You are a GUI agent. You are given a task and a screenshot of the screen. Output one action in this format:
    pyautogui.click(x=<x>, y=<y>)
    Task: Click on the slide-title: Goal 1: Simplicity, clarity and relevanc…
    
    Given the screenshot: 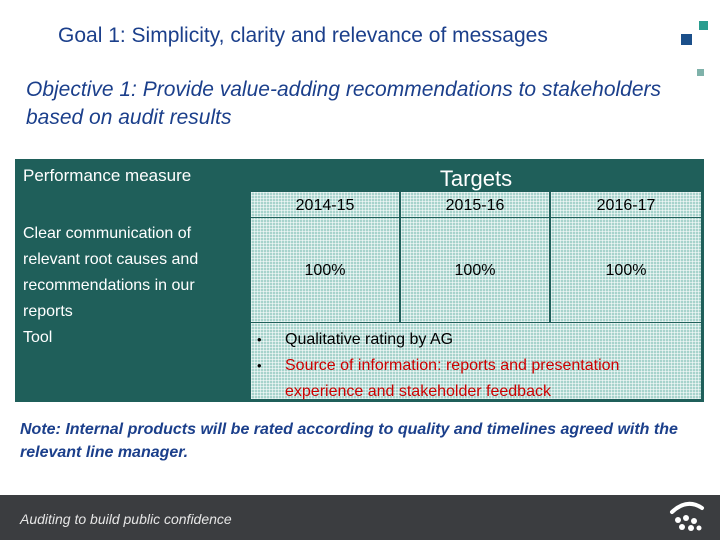 What is the action you would take?
    pyautogui.click(x=303, y=35)
    